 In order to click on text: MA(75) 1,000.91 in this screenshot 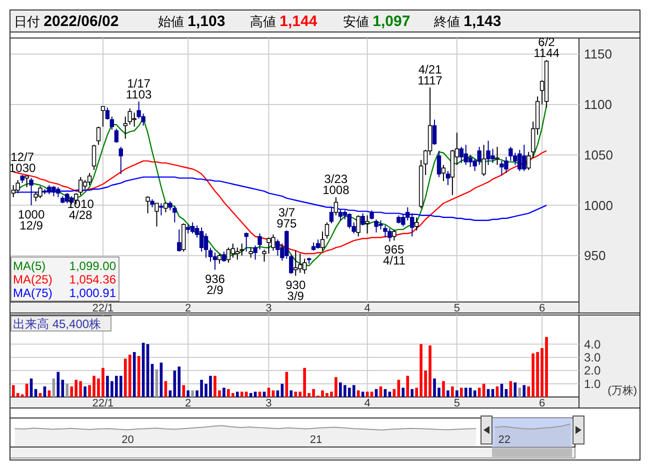, I will do `click(64, 293)`.